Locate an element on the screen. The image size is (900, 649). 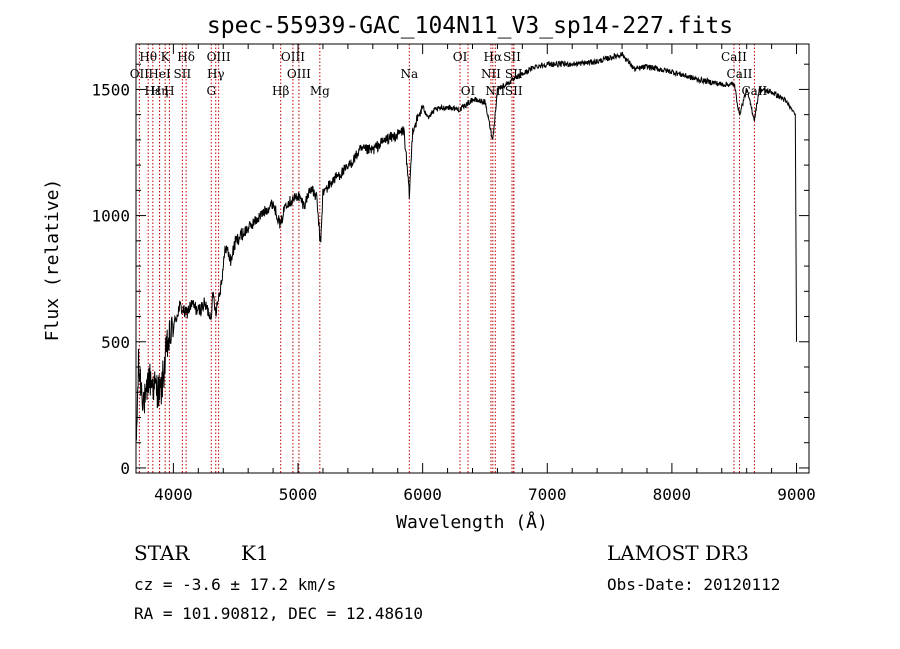
marker-label: OII is located at coordinates (140, 74).